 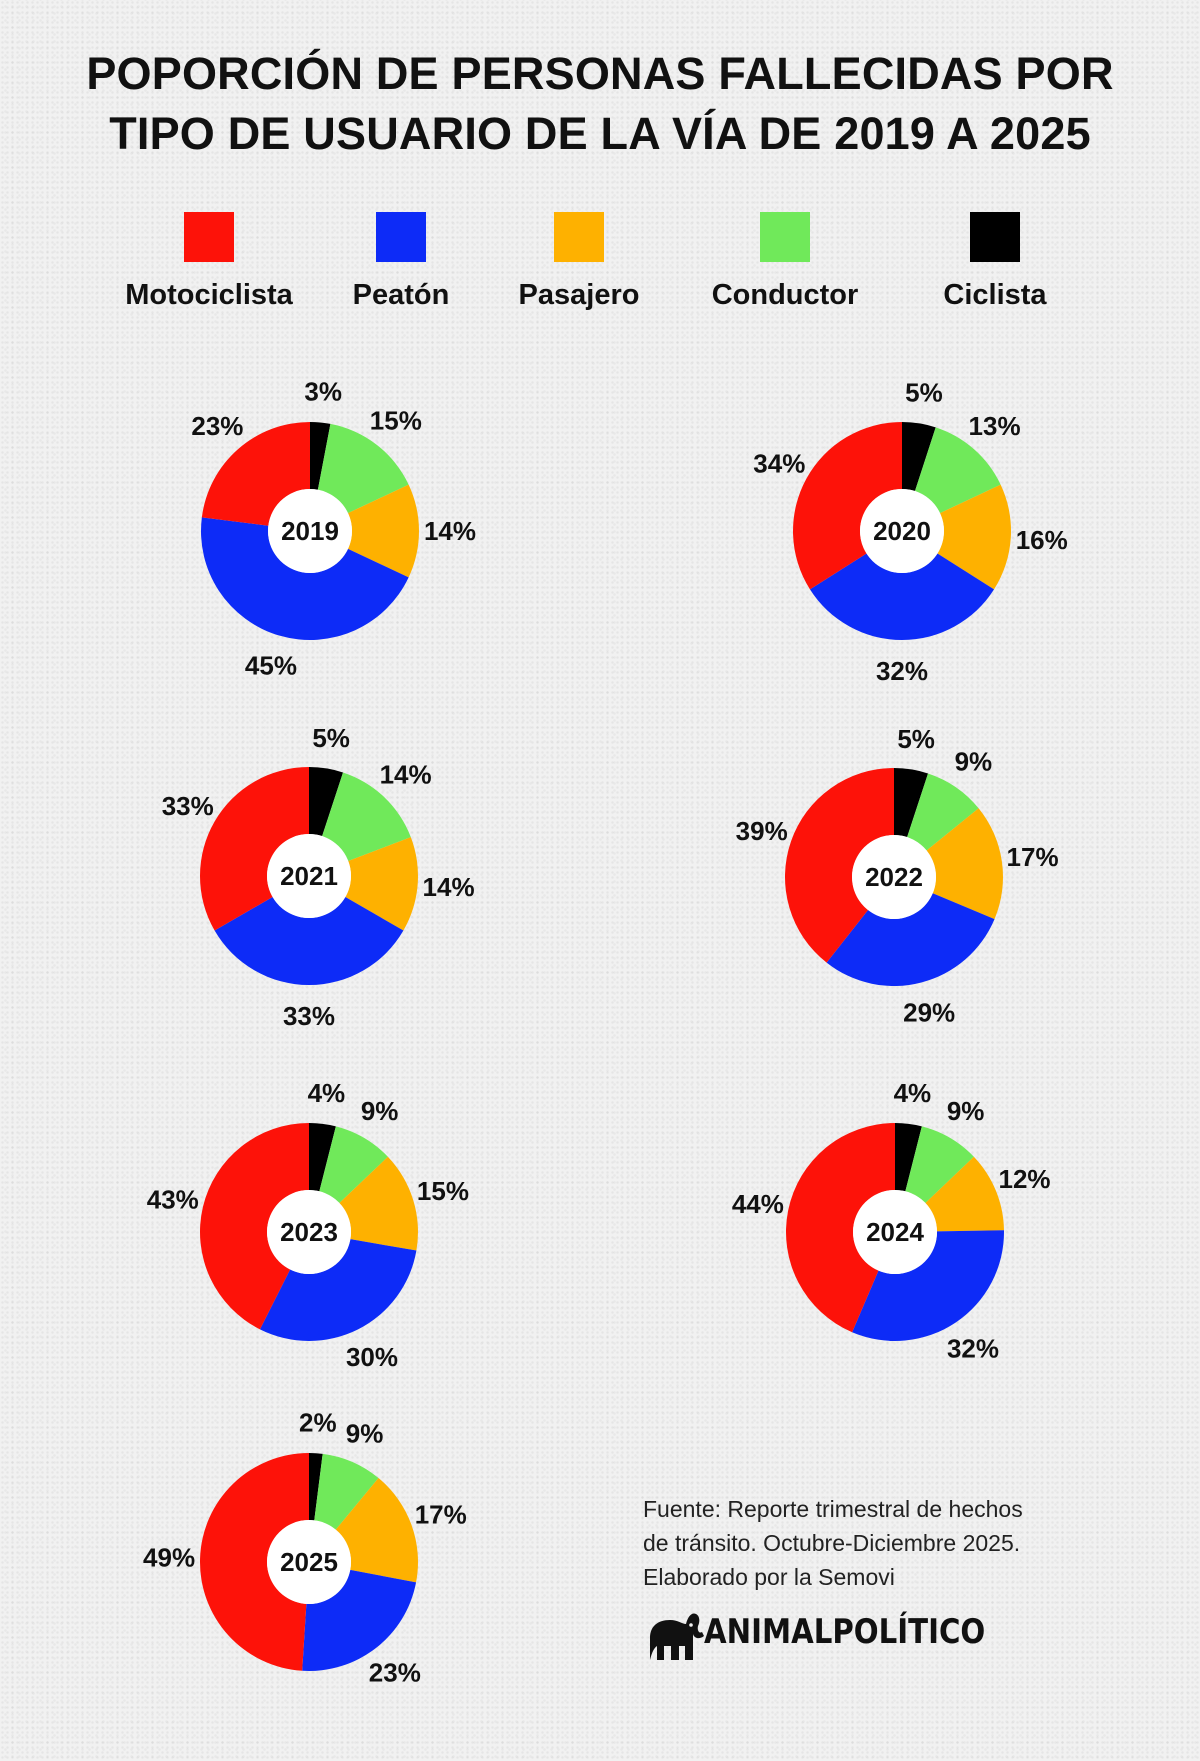 I want to click on data-label-2021-peaton: 33%, so click(x=309, y=1016).